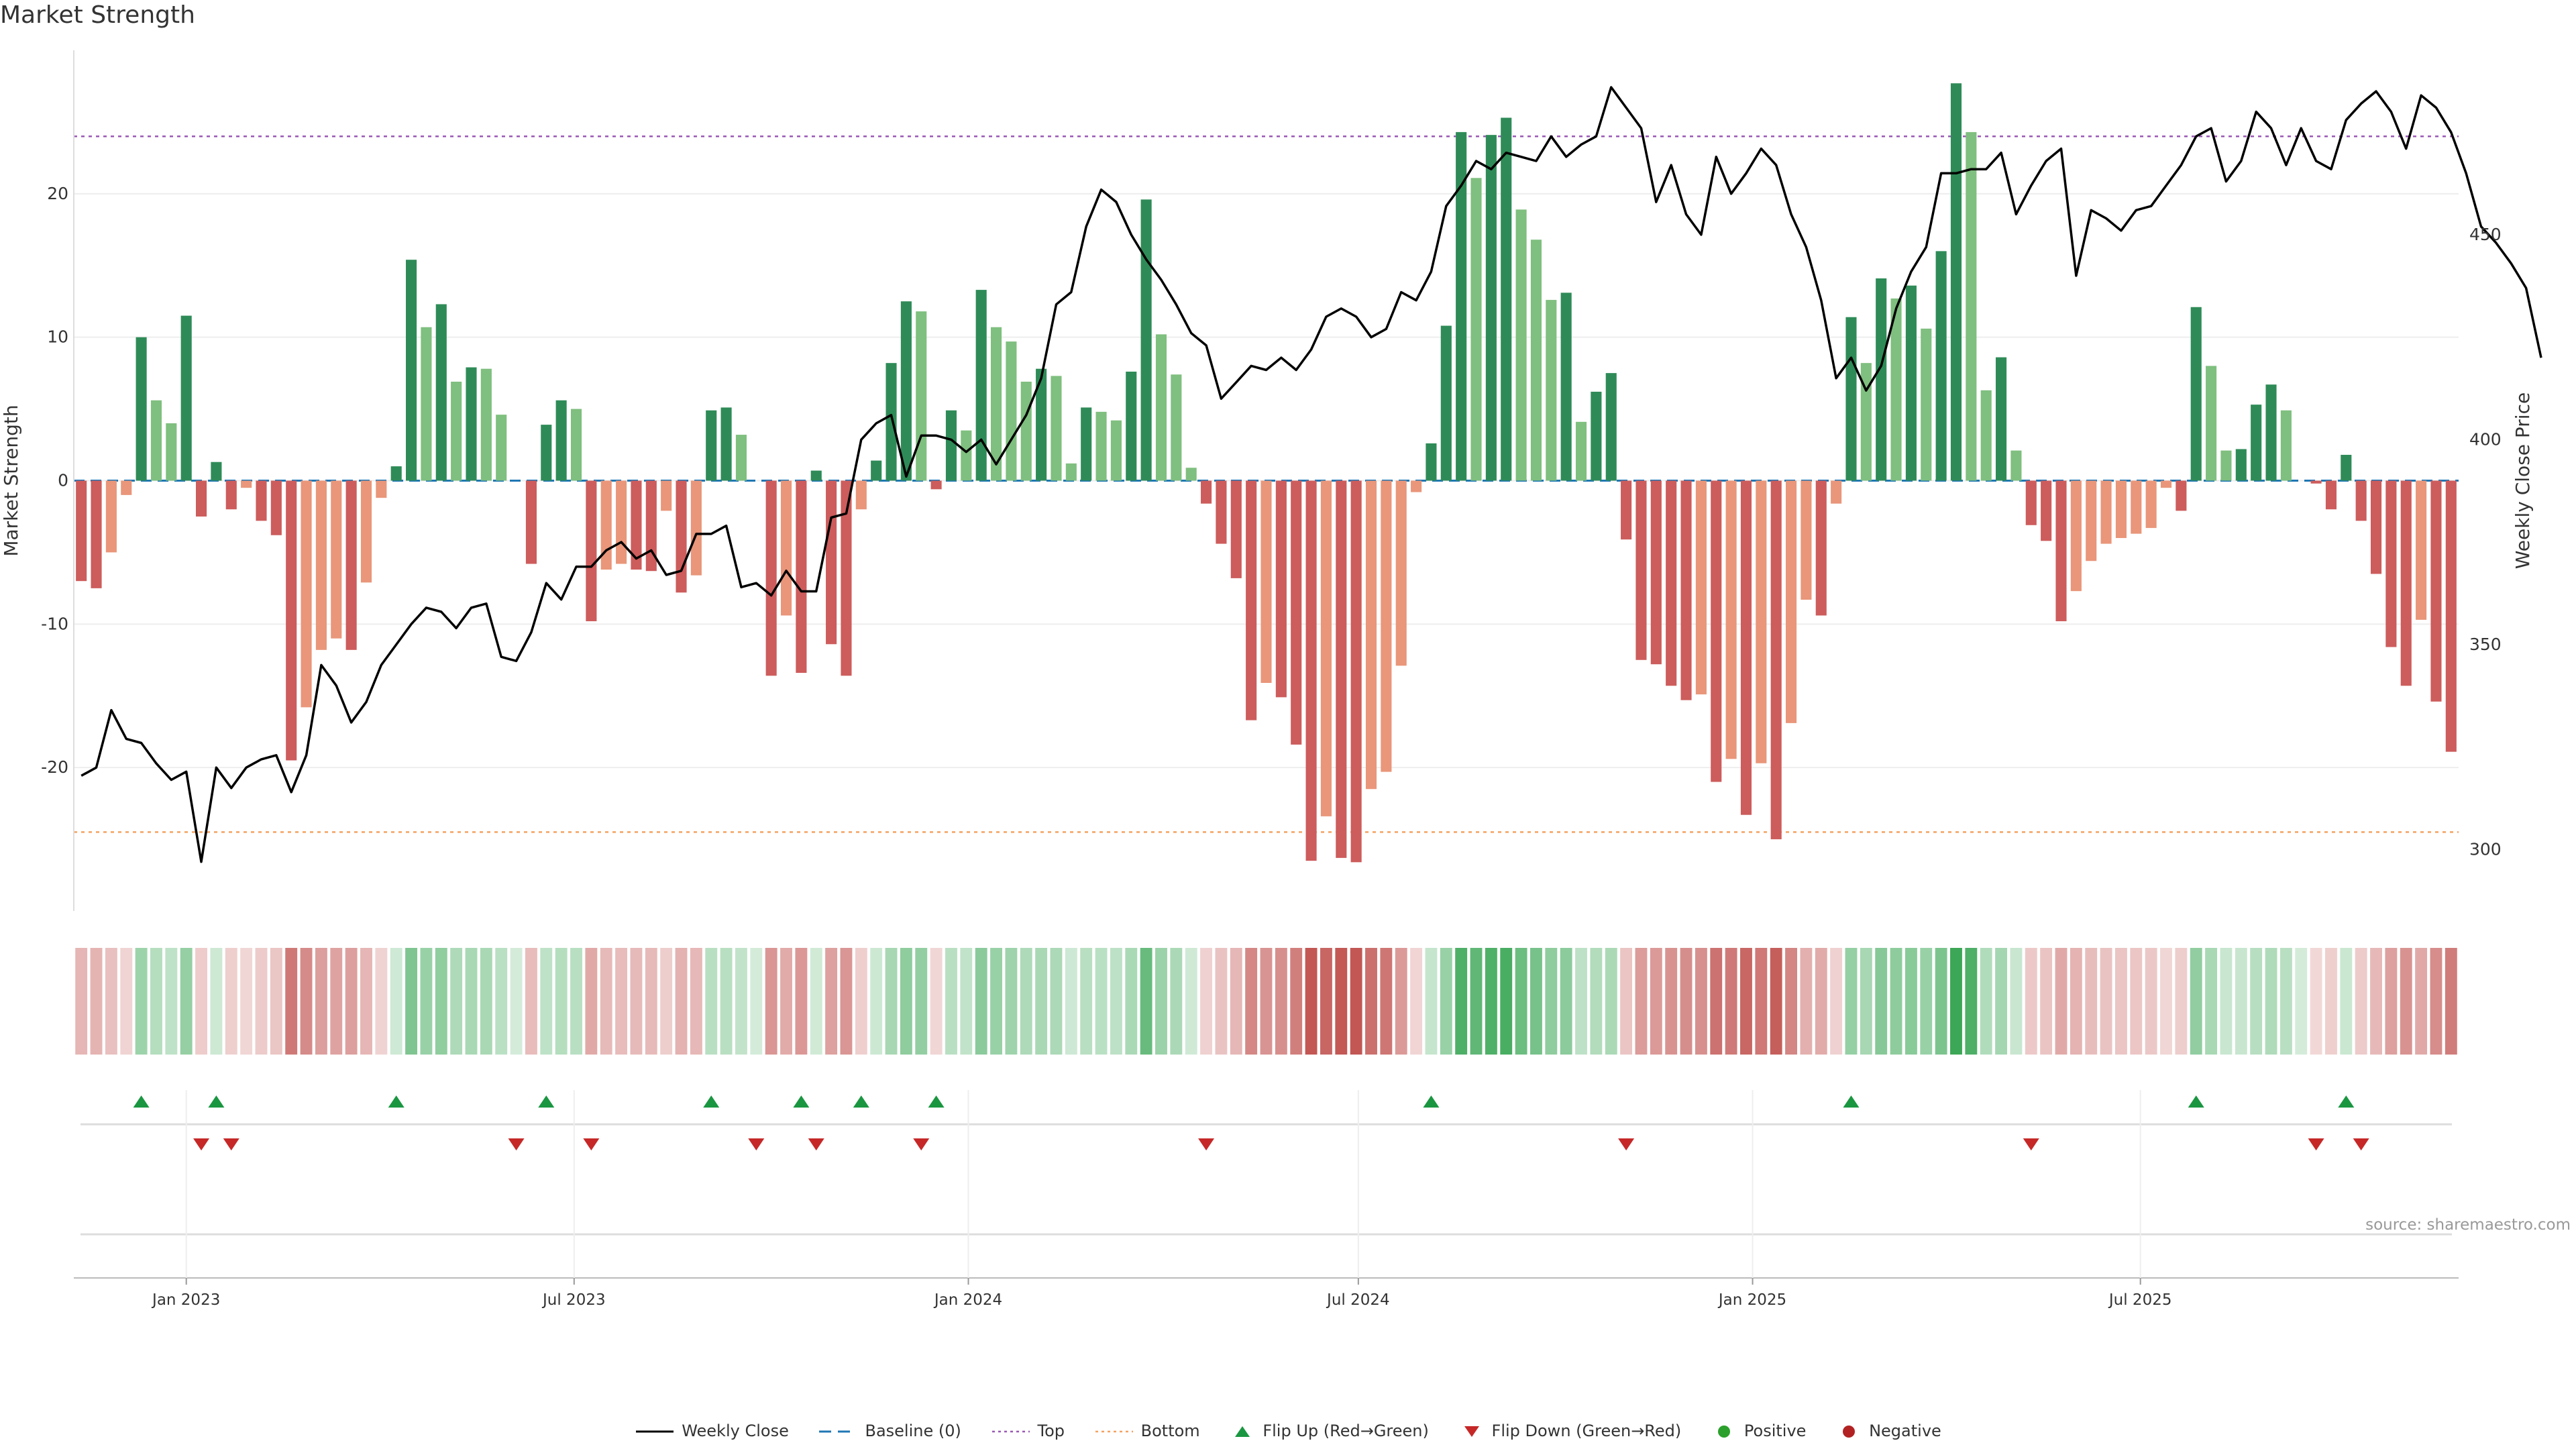 The height and width of the screenshot is (1449, 2576). Describe the element at coordinates (1170, 1430) in the screenshot. I see `legend-label: Bottom` at that location.